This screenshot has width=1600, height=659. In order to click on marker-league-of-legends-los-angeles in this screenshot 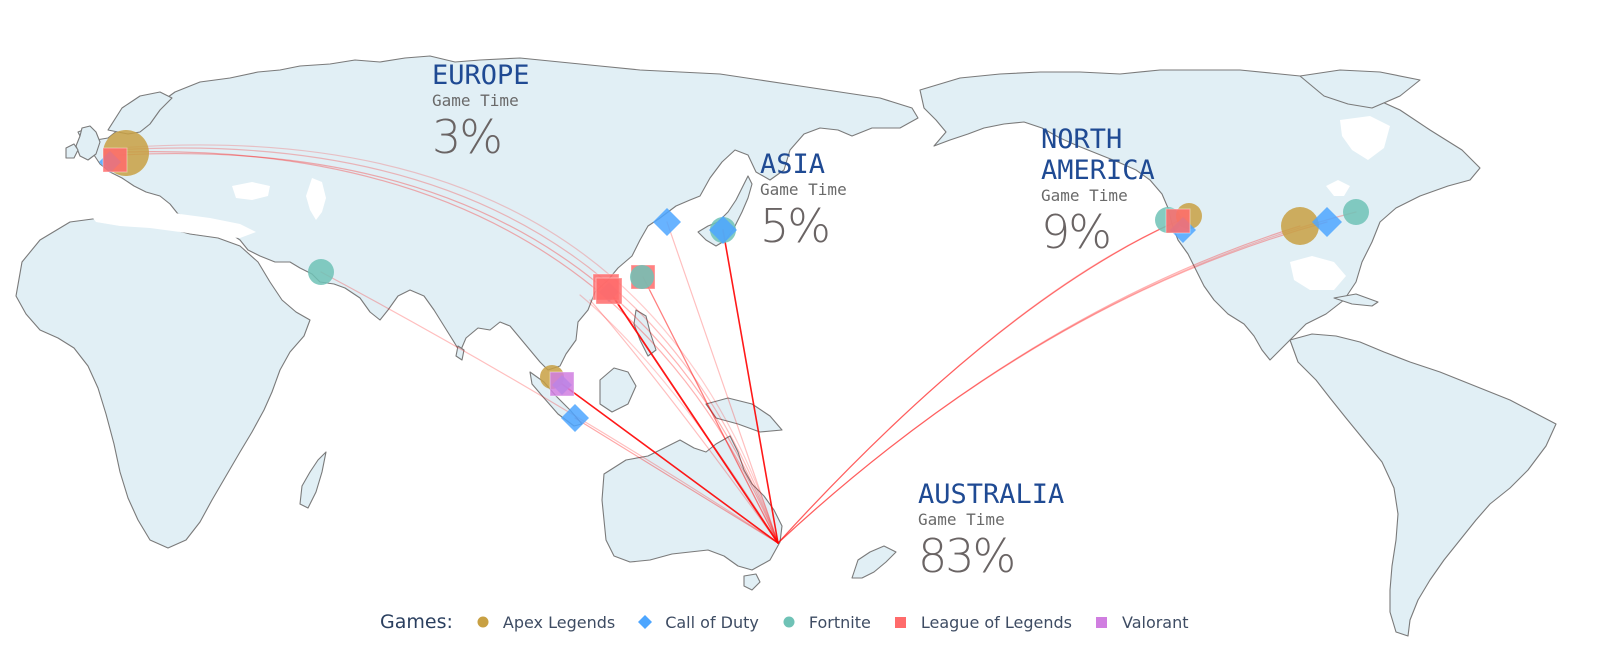, I will do `click(1178, 221)`.